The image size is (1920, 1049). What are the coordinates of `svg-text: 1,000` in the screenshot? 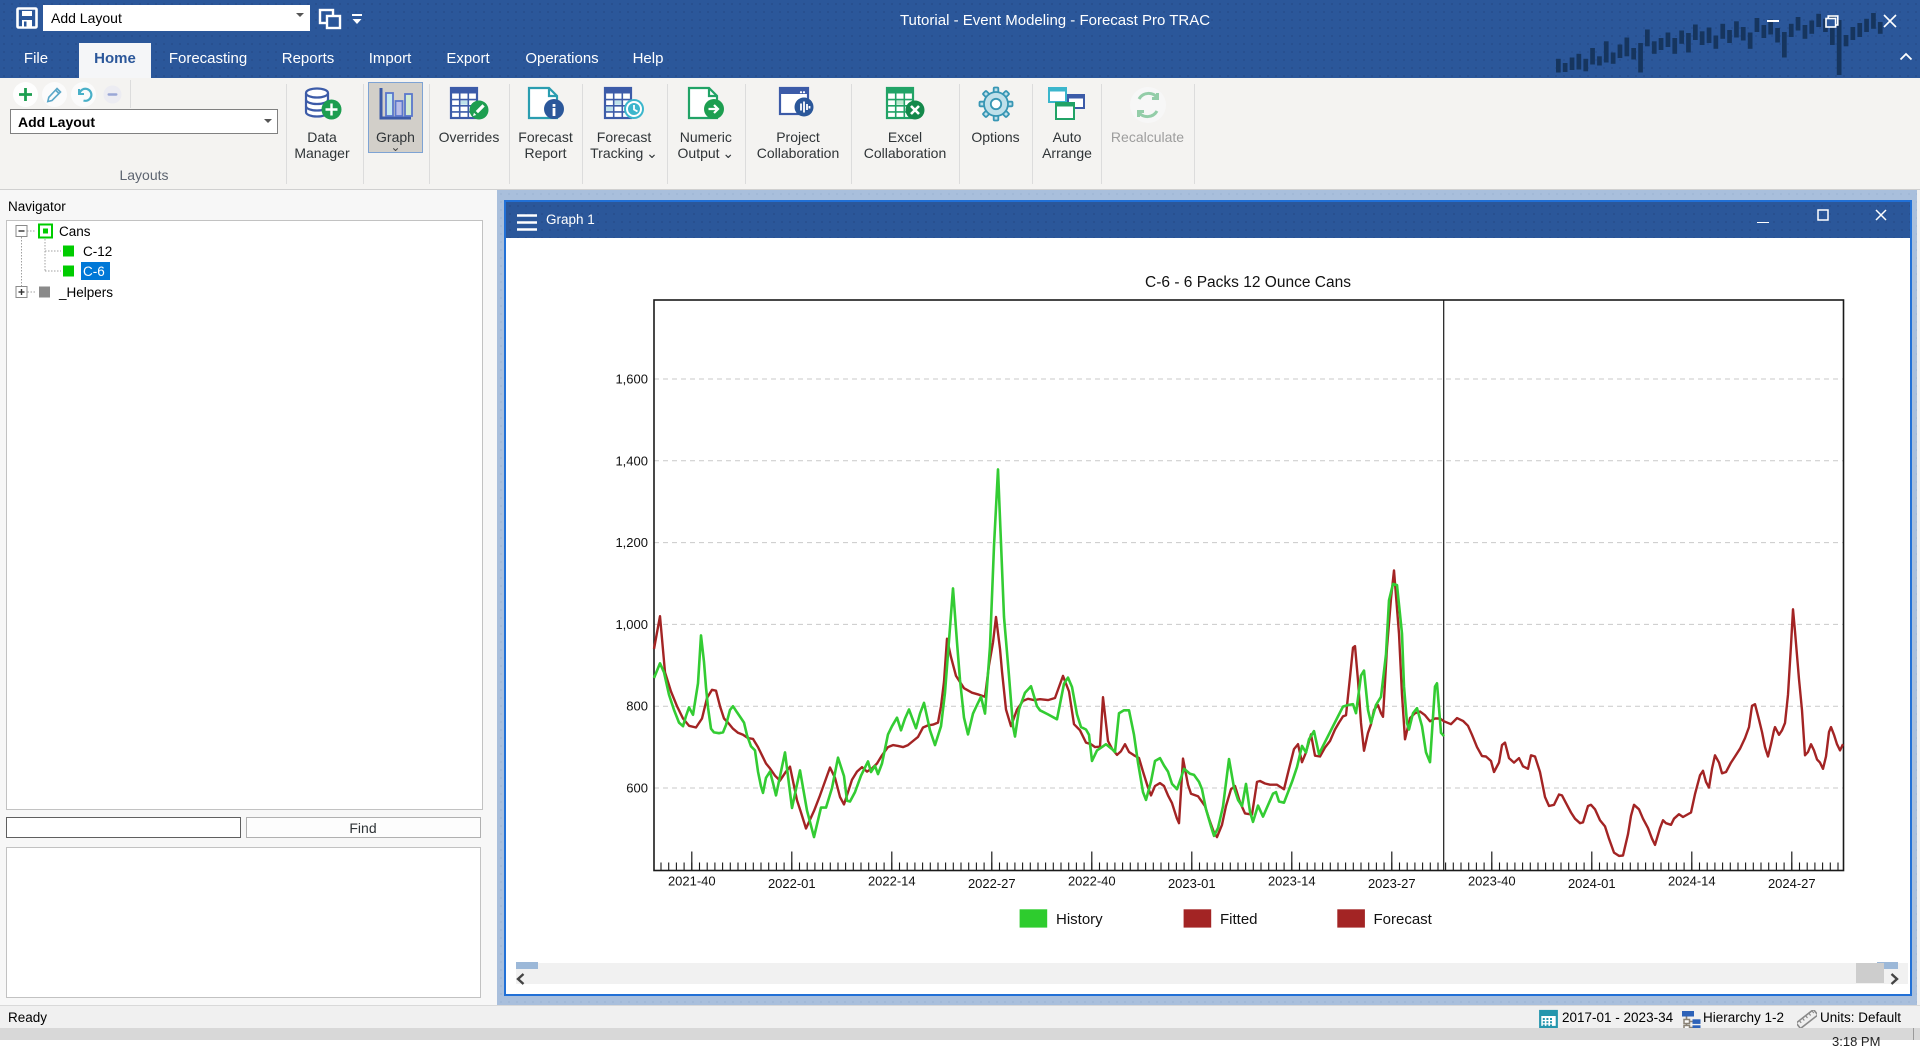 It's located at (631, 624).